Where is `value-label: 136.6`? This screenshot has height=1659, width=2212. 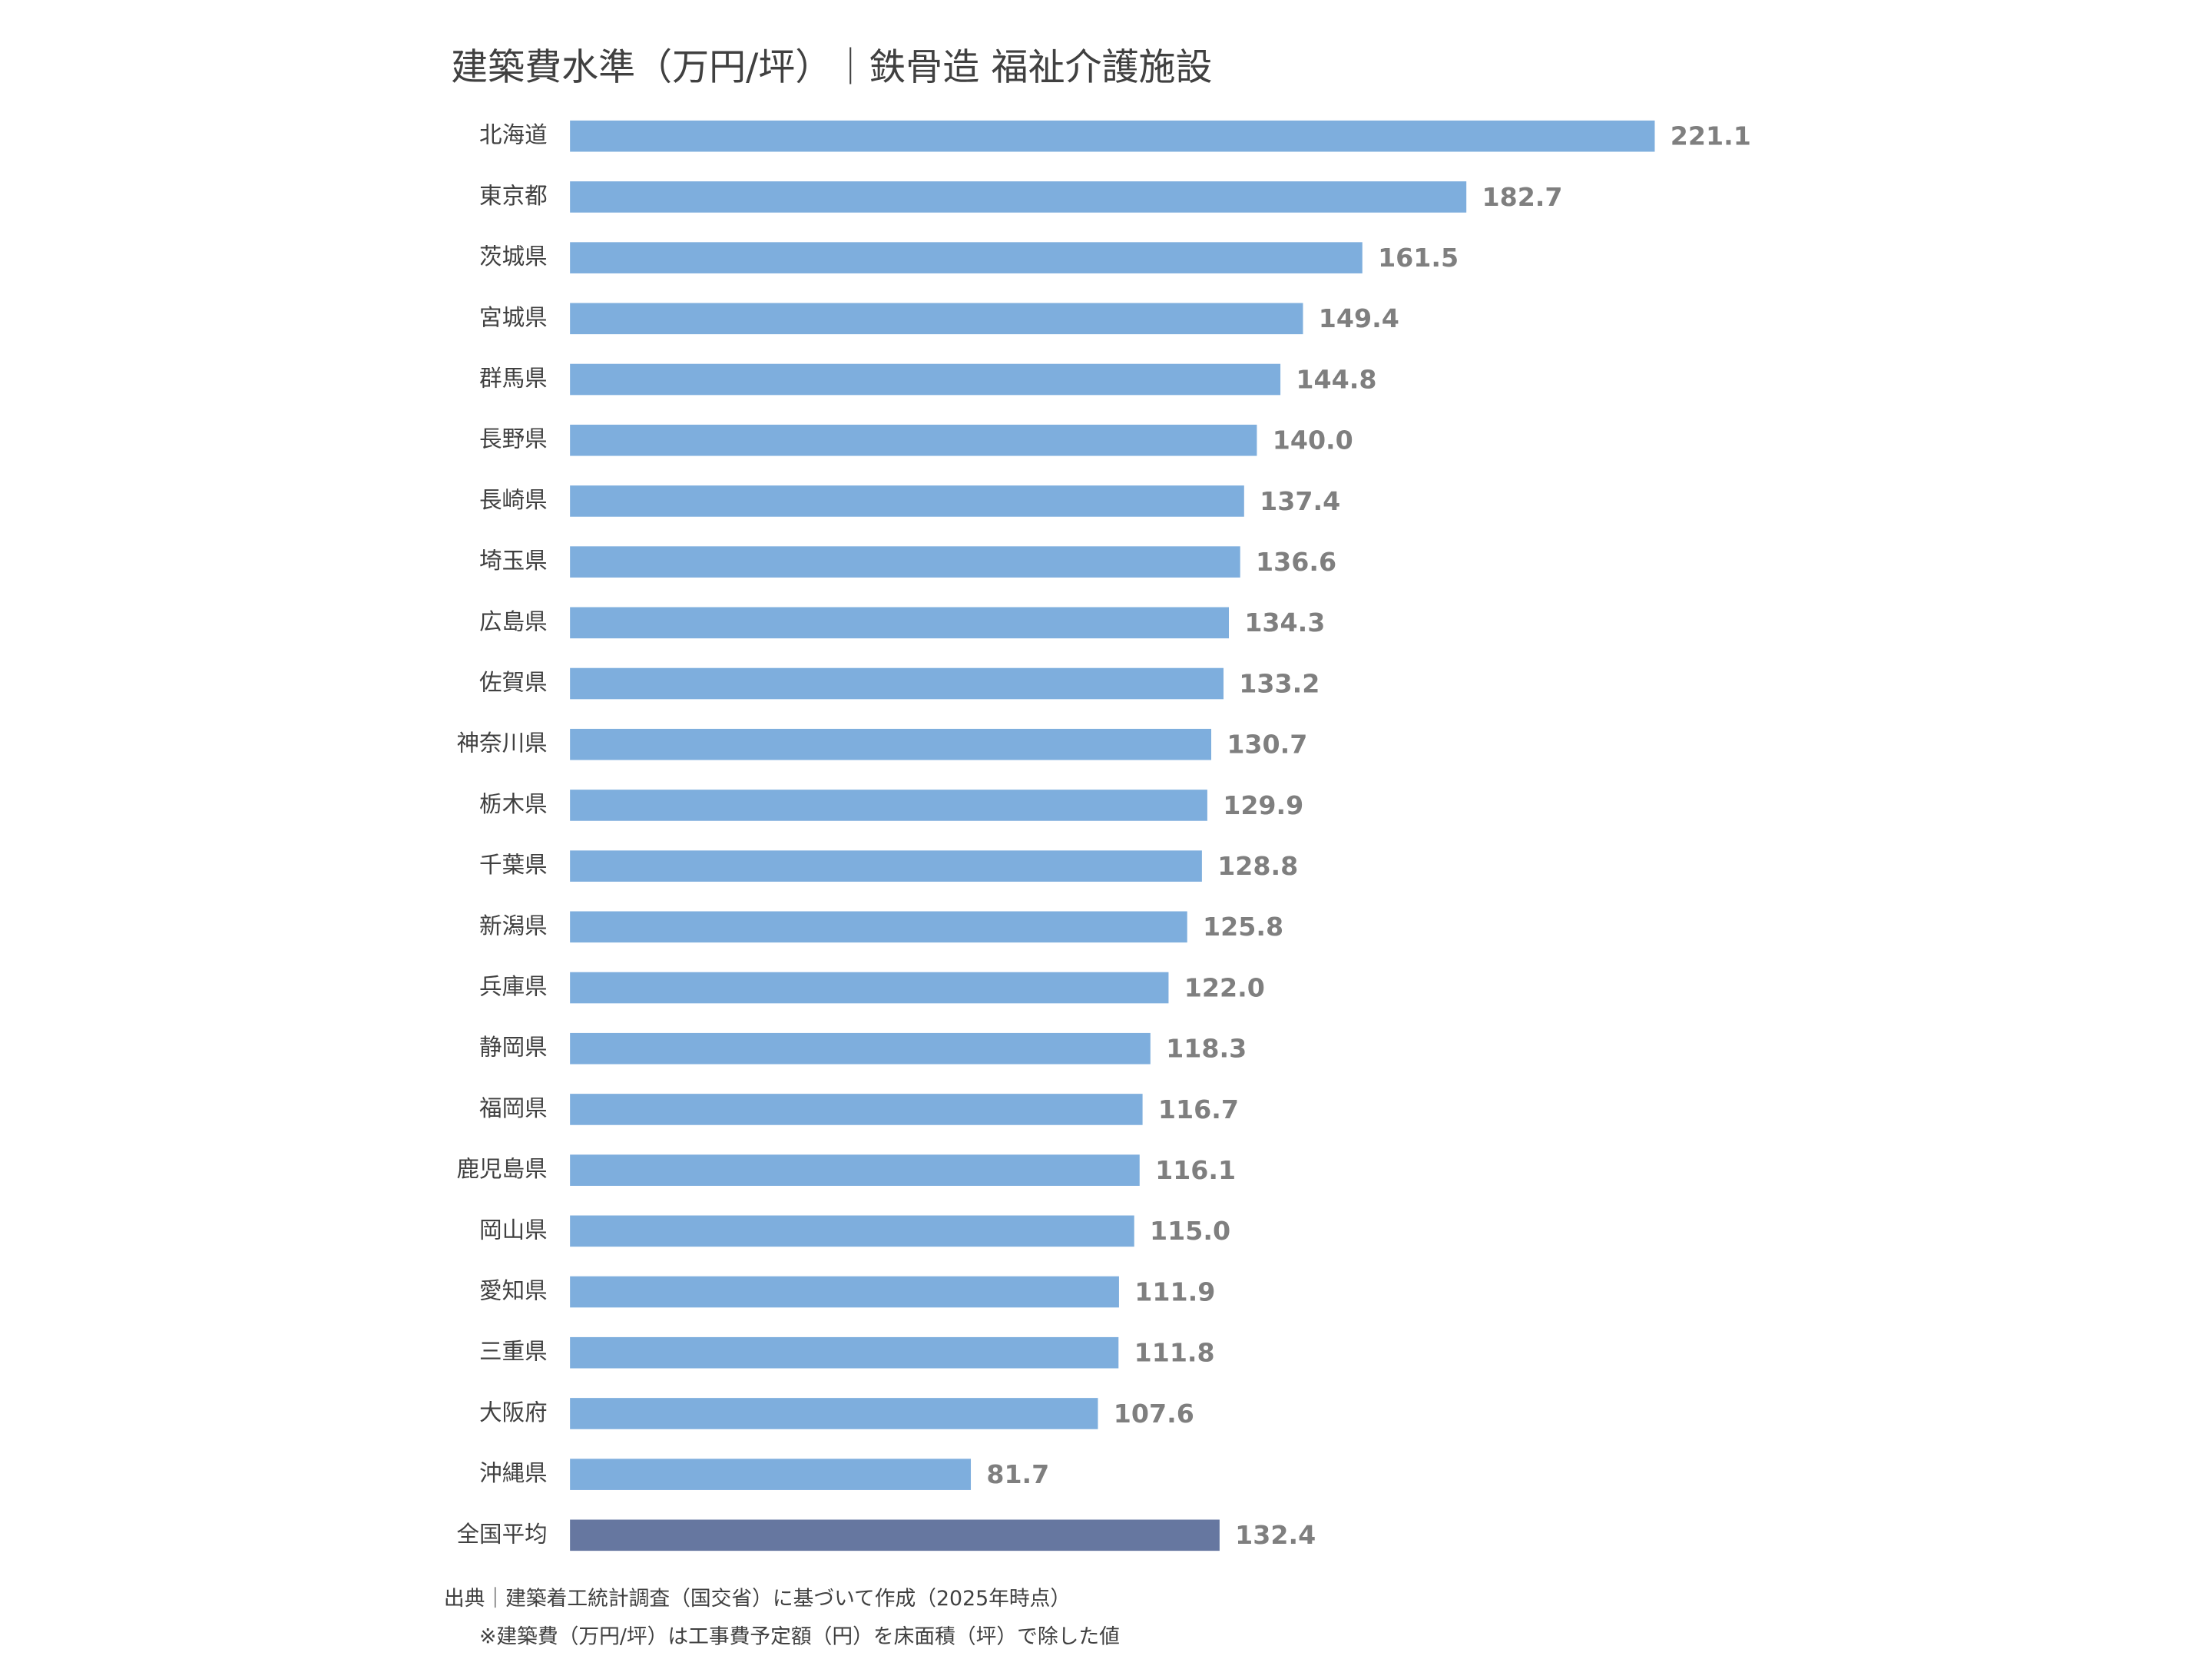 value-label: 136.6 is located at coordinates (1296, 562).